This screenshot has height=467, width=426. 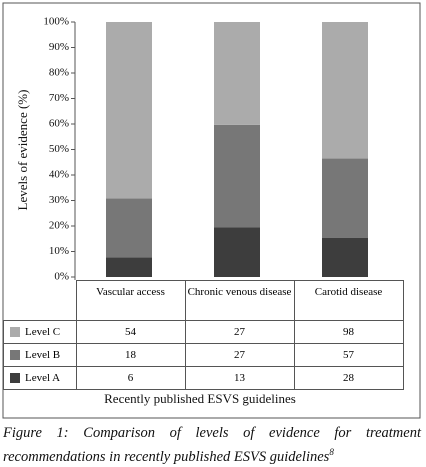 I want to click on table-row: Level C 54 27 98, so click(x=203, y=332).